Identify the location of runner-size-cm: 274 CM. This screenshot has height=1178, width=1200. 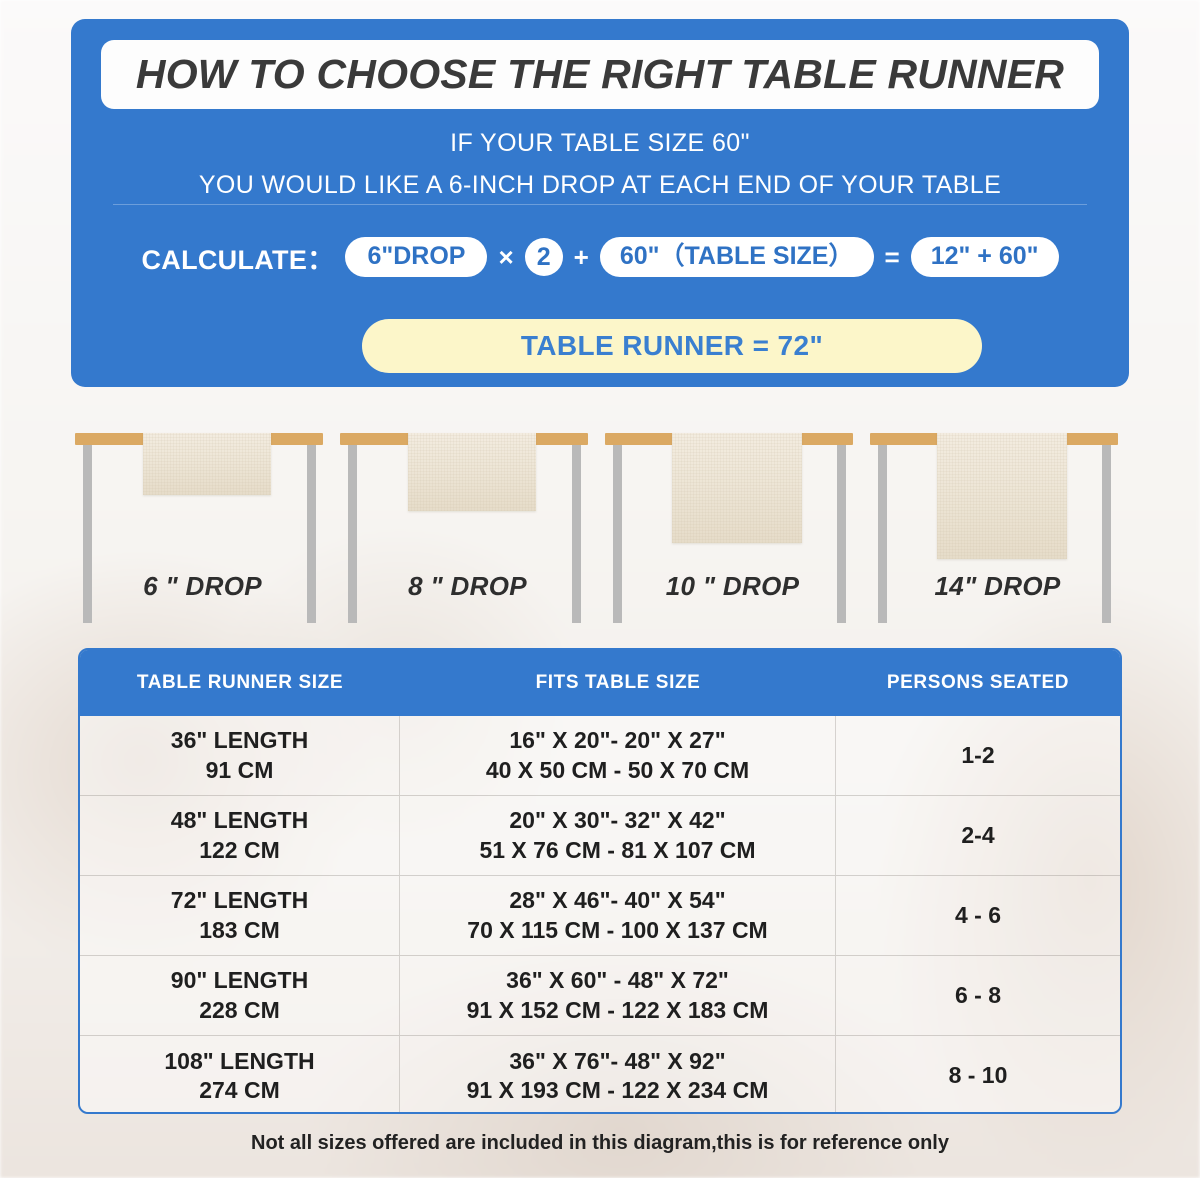
(239, 1090).